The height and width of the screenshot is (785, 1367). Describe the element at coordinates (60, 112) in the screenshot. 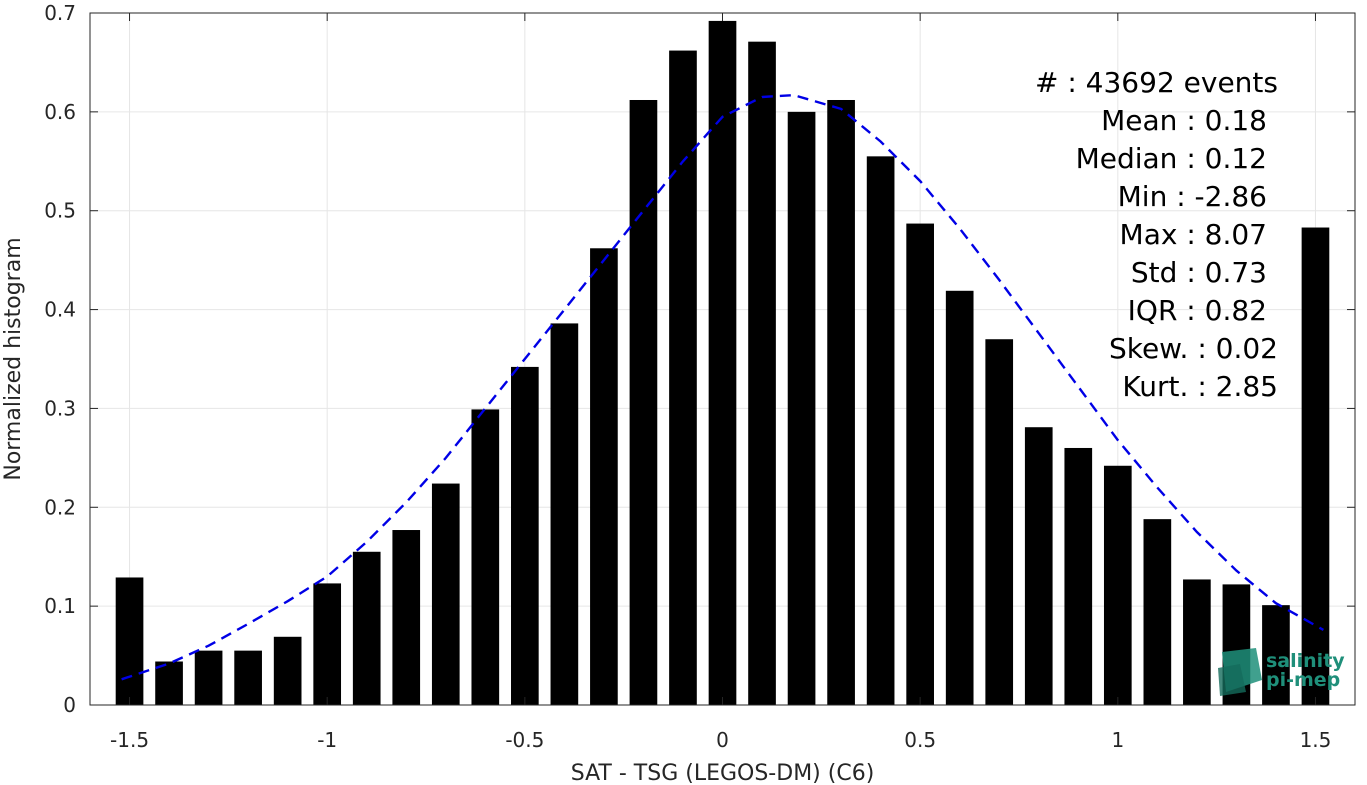

I see `y-tick-label: 0.6` at that location.